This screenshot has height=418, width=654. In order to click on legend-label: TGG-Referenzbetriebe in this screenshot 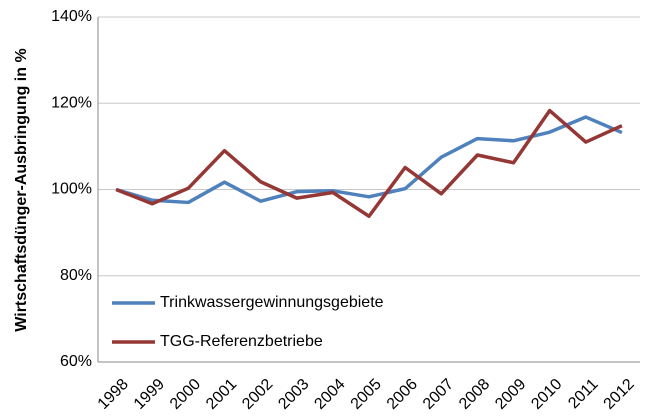, I will do `click(241, 341)`.